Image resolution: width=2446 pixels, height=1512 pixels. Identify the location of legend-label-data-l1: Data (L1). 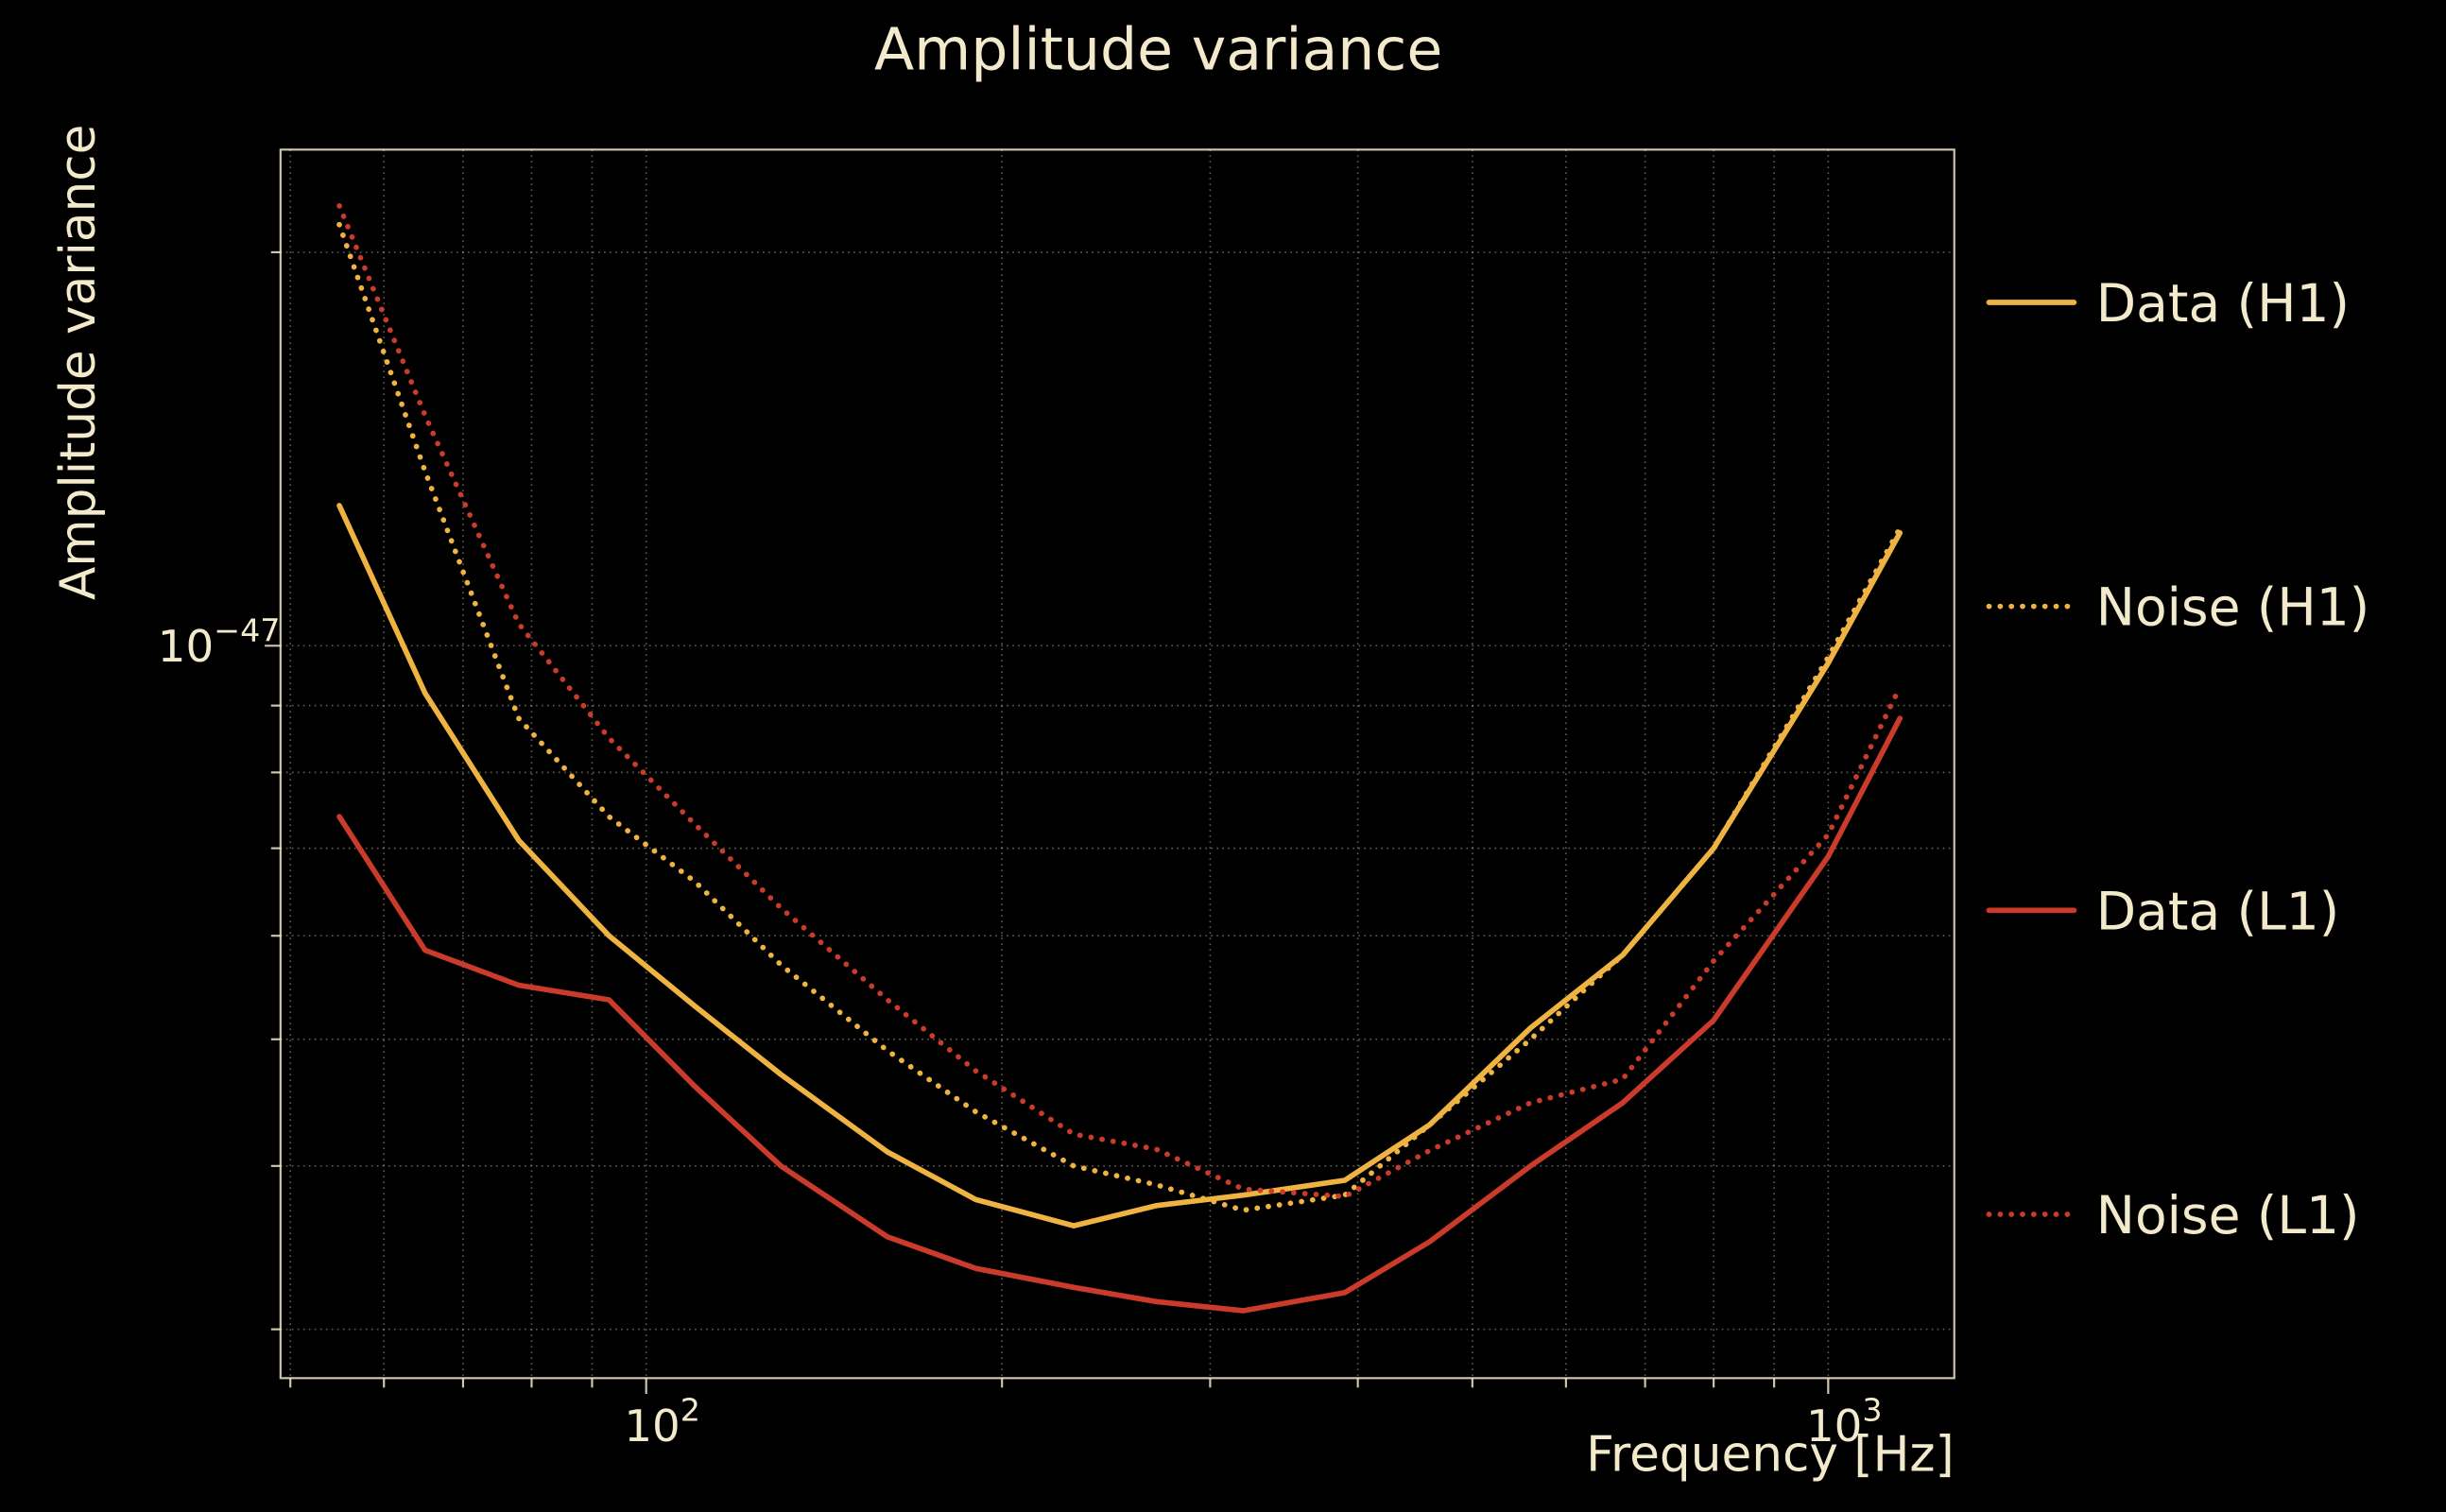
(2217, 911).